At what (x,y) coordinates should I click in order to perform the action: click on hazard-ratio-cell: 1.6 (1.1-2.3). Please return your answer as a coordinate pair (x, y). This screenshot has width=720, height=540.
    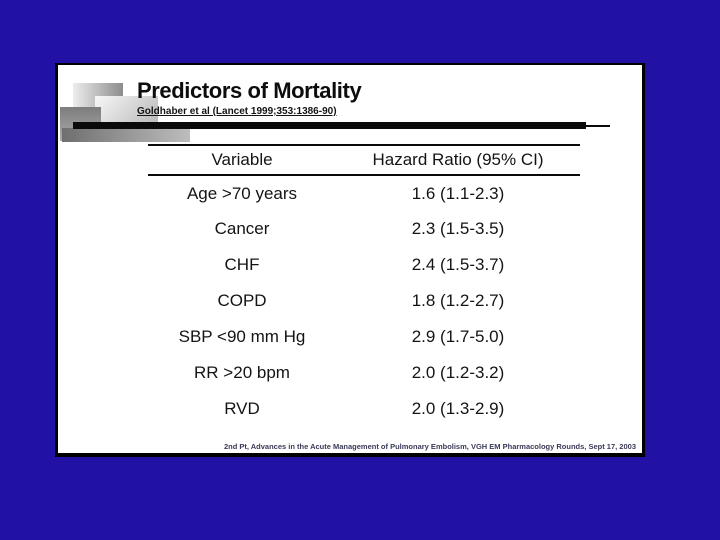
    Looking at the image, I should click on (458, 193).